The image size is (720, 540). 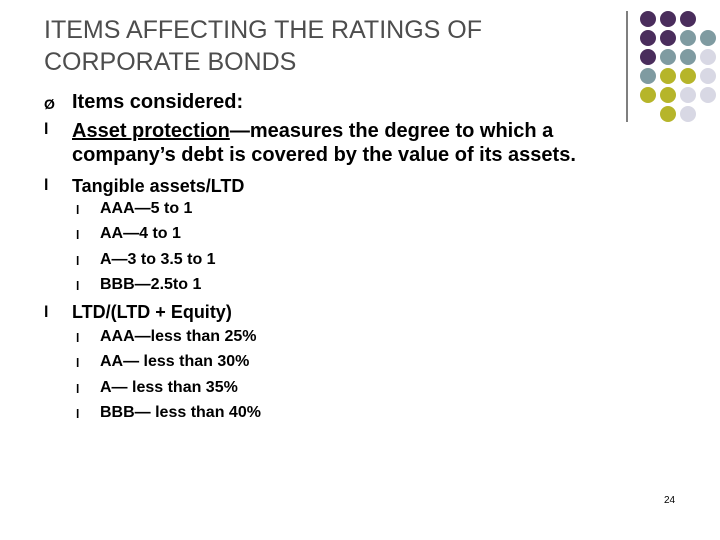 I want to click on ltd-equity-item-3: A— less than 35%, so click(x=169, y=387).